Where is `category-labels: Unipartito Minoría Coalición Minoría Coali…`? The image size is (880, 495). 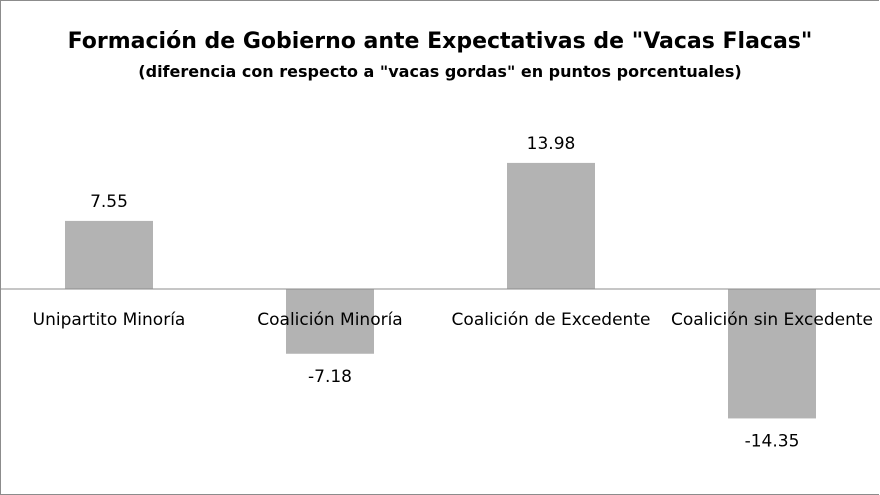 category-labels: Unipartito Minoría Coalición Minoría Coali… is located at coordinates (453, 320).